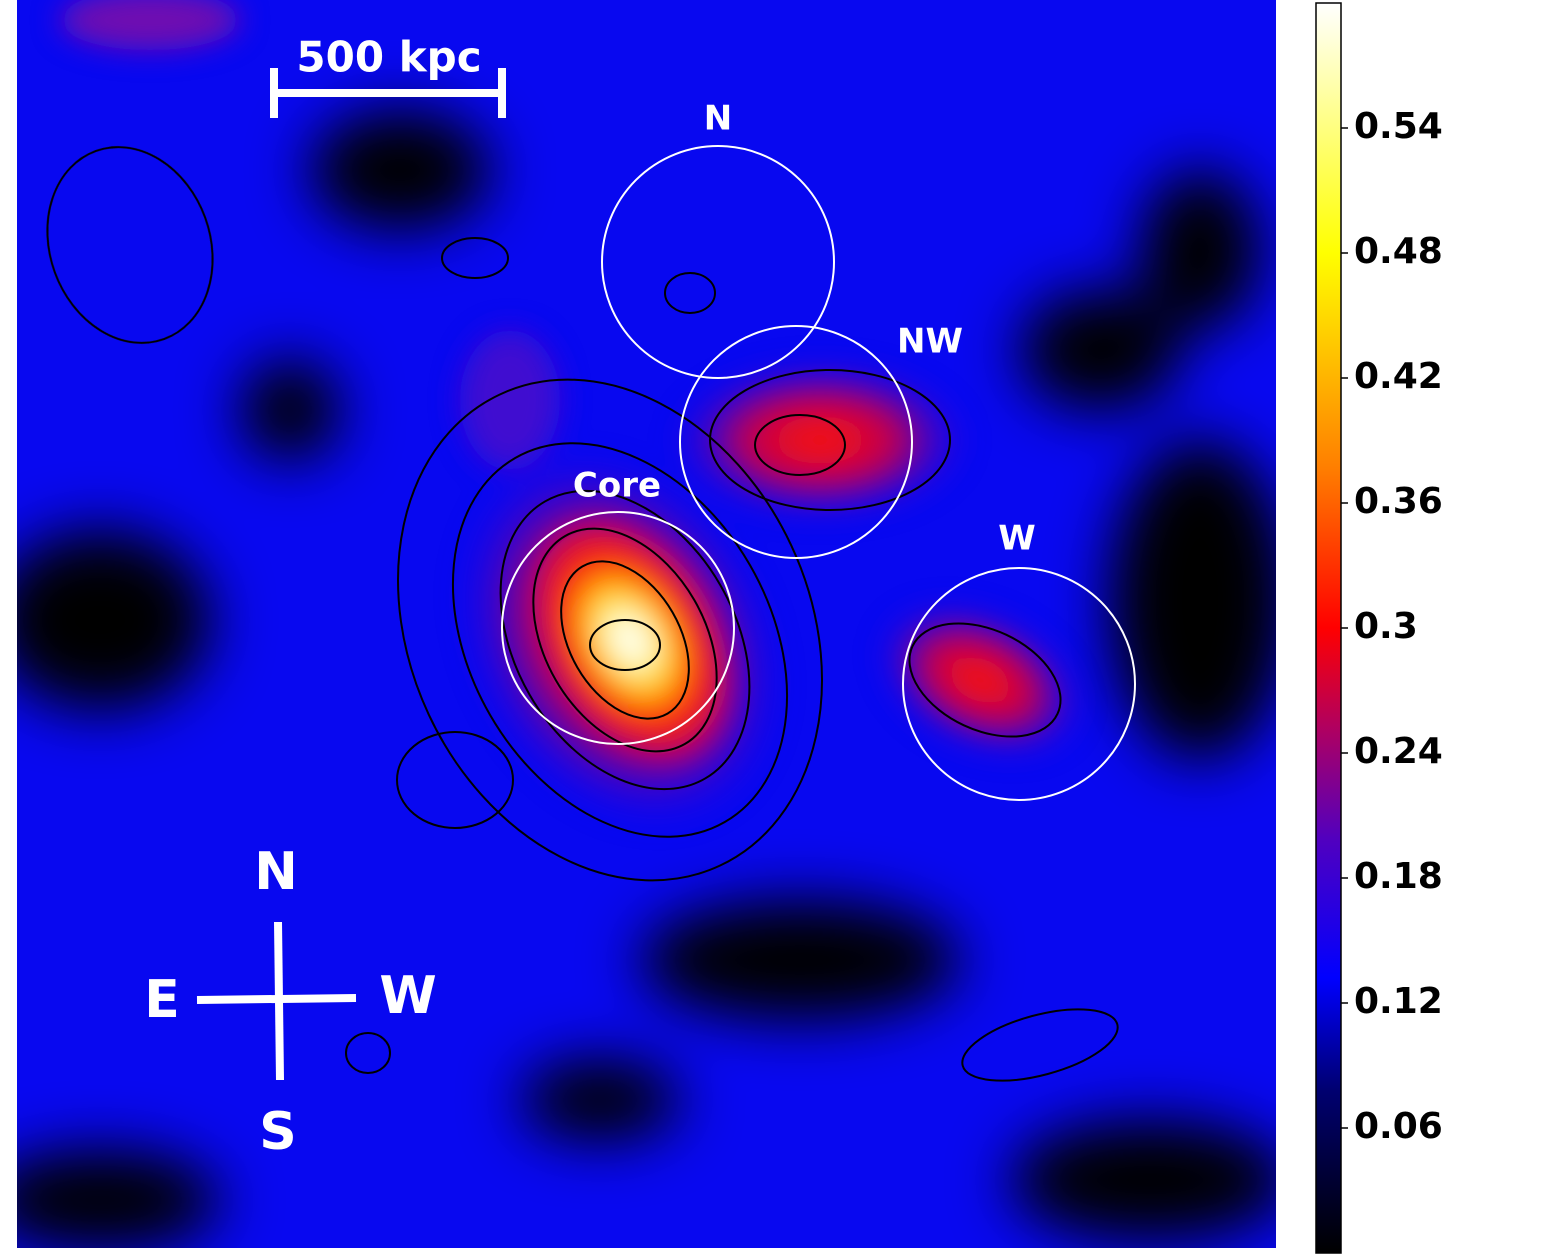 The height and width of the screenshot is (1256, 1555). I want to click on region-label: NW, so click(930, 342).